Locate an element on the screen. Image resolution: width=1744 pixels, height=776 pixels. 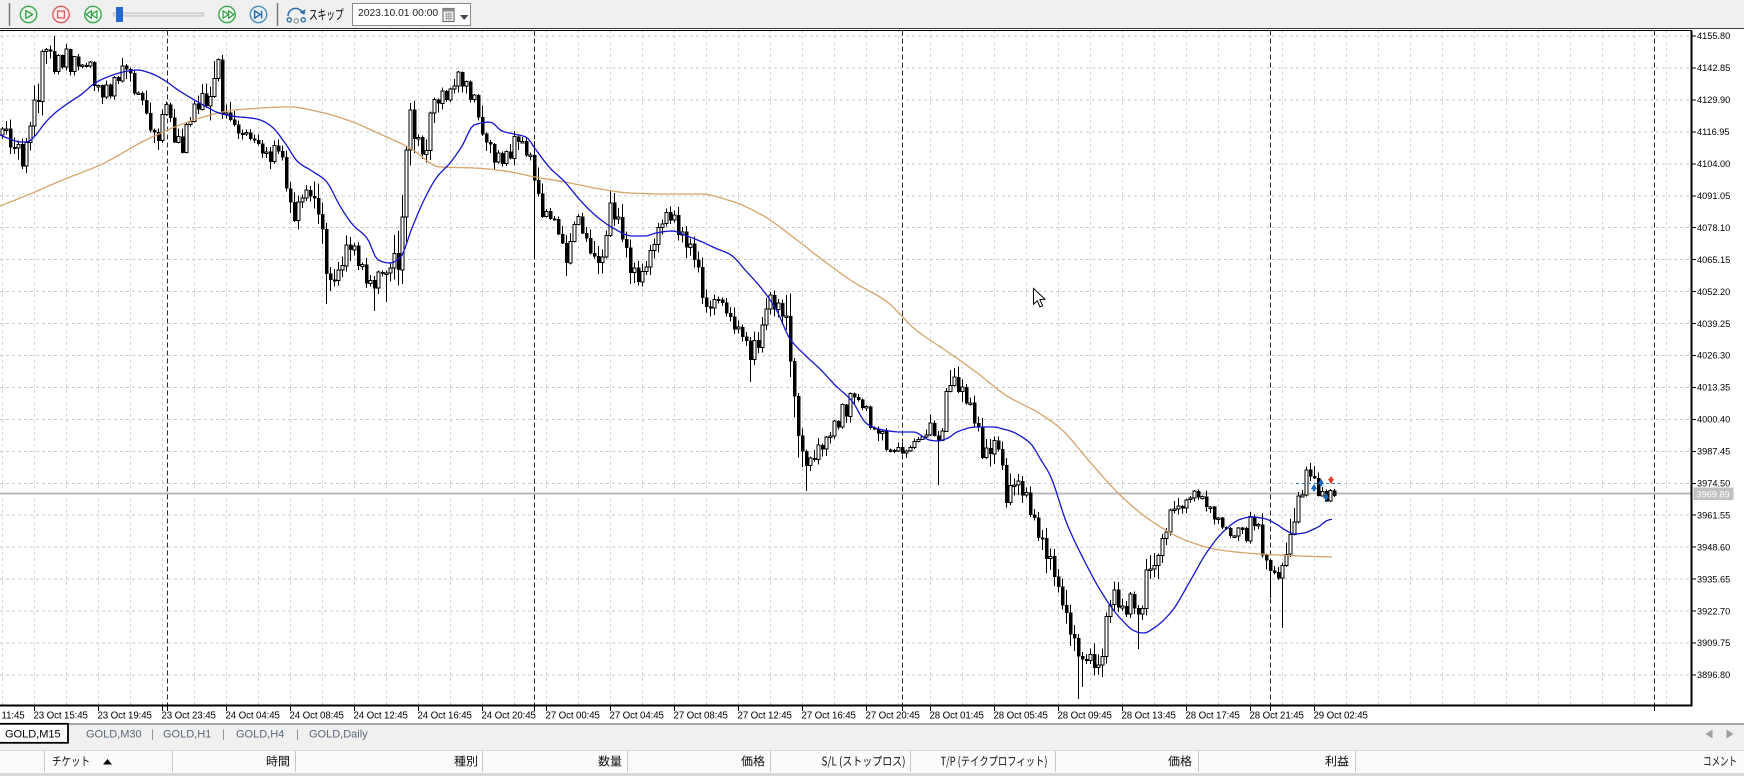
svg-text: 24 Oct 16:45 is located at coordinates (445, 716).